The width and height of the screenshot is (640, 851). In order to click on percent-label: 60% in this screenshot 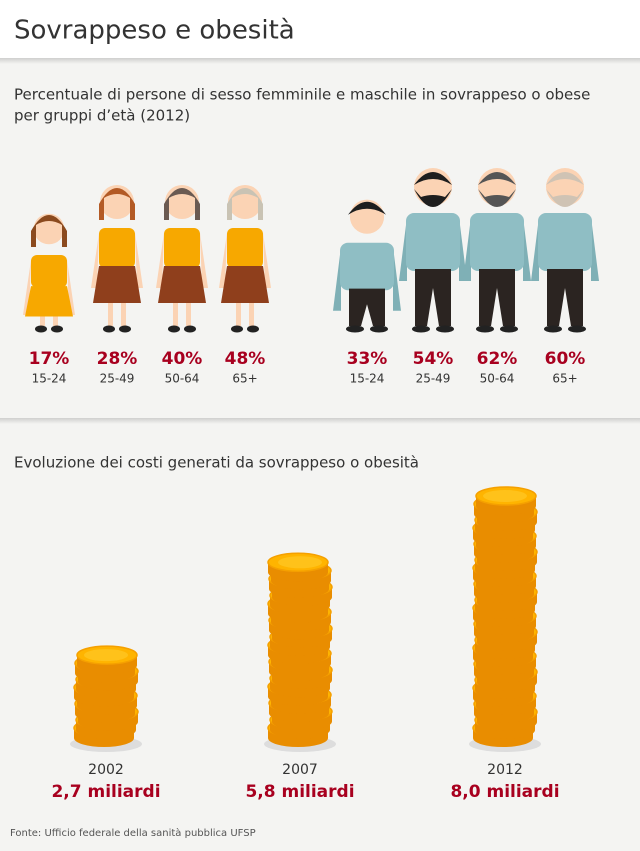, I will do `click(565, 359)`.